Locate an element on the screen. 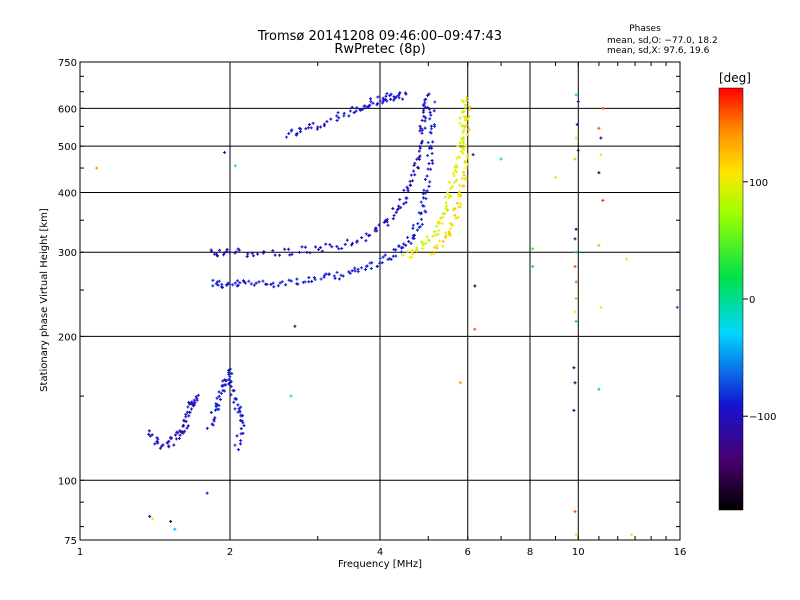  phase-heading: Phases is located at coordinates (645, 29).